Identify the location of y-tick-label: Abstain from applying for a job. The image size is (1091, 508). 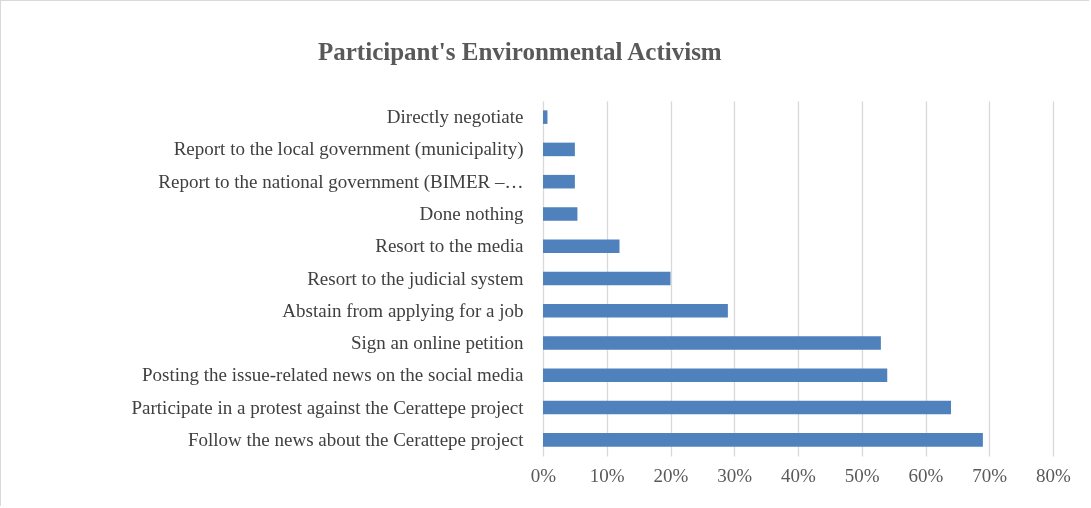
(403, 310).